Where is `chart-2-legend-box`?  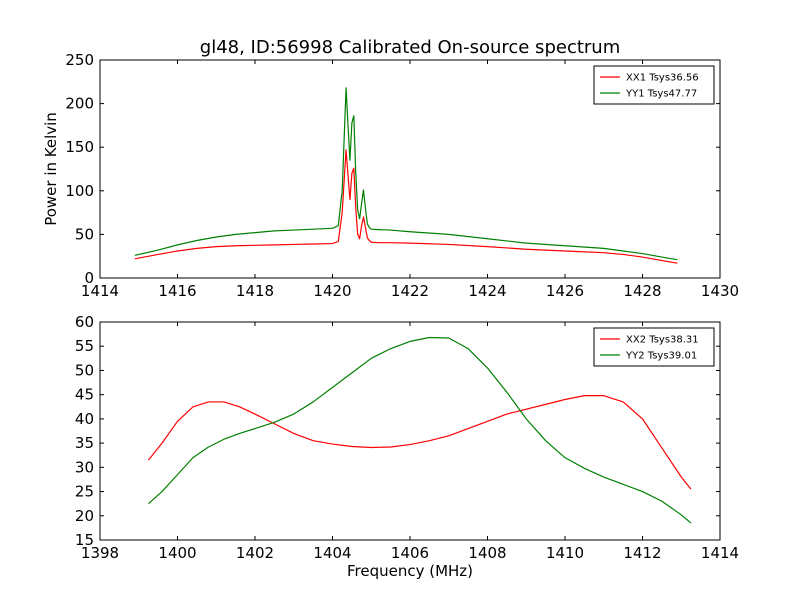
chart-2-legend-box is located at coordinates (654, 347).